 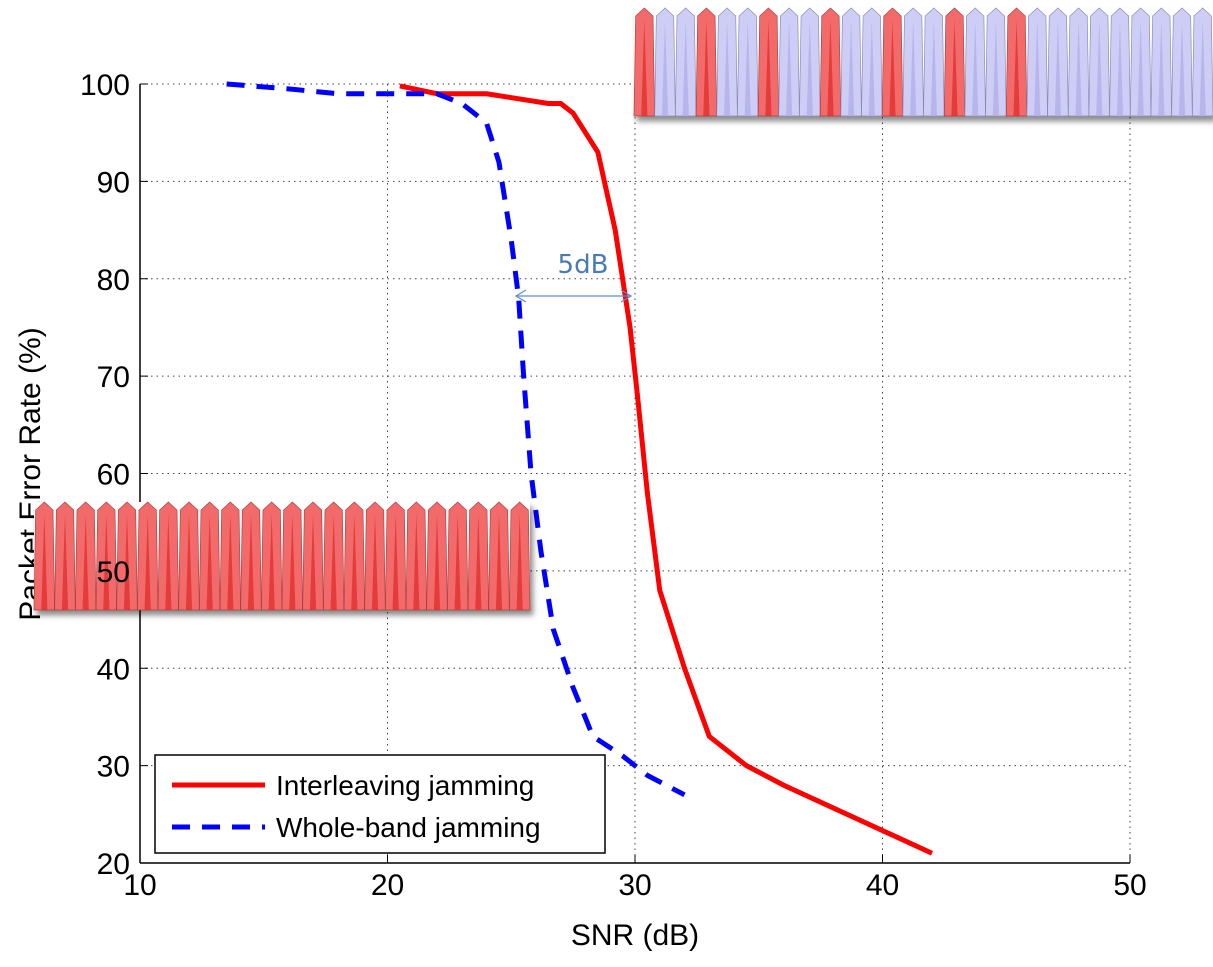 I want to click on legend: Interleaving jamming Whole-band jamming, so click(x=380, y=804).